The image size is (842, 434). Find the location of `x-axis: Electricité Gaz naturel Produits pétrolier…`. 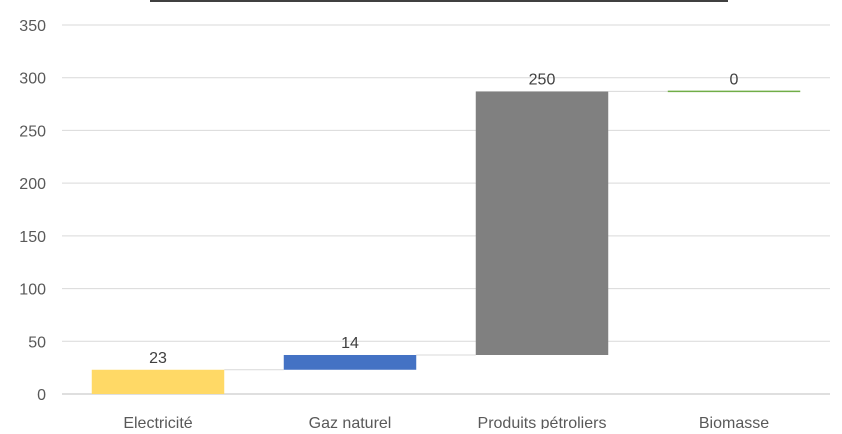

x-axis: Electricité Gaz naturel Produits pétrolier… is located at coordinates (446, 423).